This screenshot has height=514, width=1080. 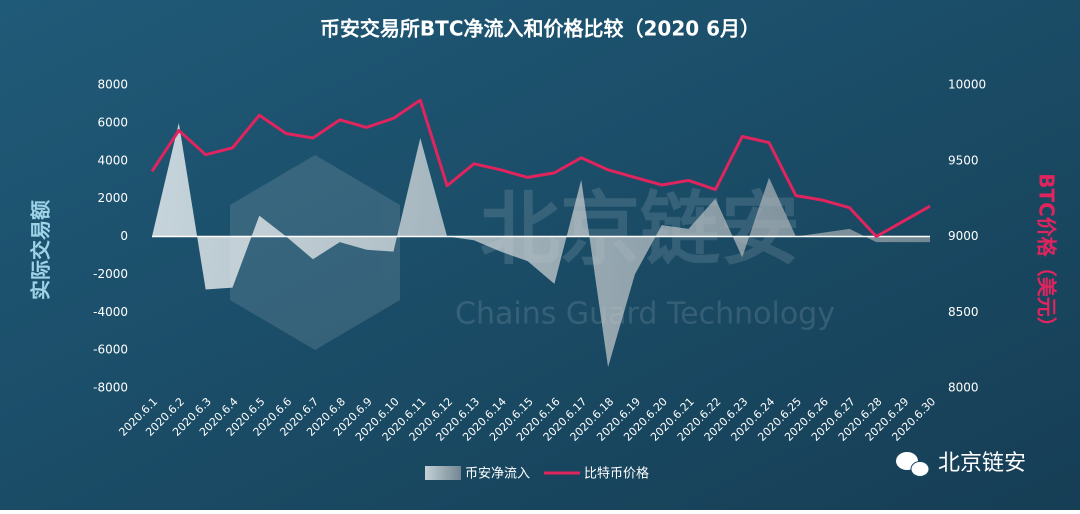 What do you see at coordinates (616, 474) in the screenshot?
I see `legend-label: 比特币价格` at bounding box center [616, 474].